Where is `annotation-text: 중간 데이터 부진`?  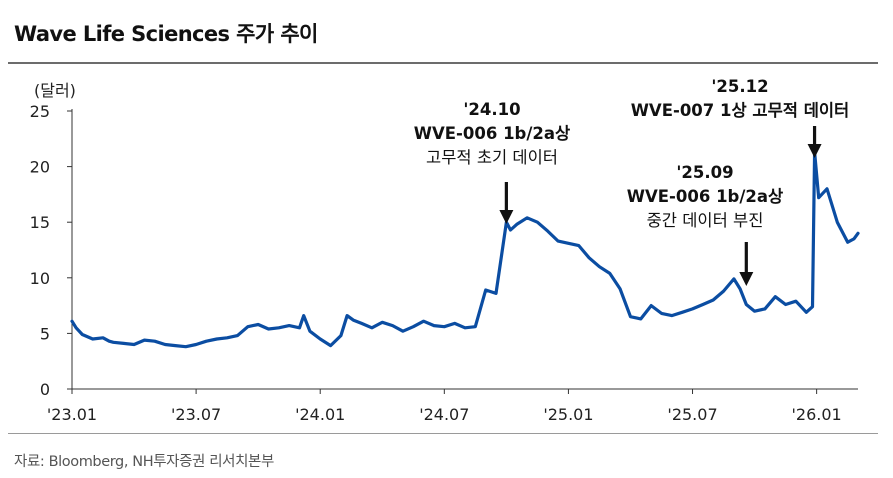 annotation-text: 중간 데이터 부진 is located at coordinates (705, 220).